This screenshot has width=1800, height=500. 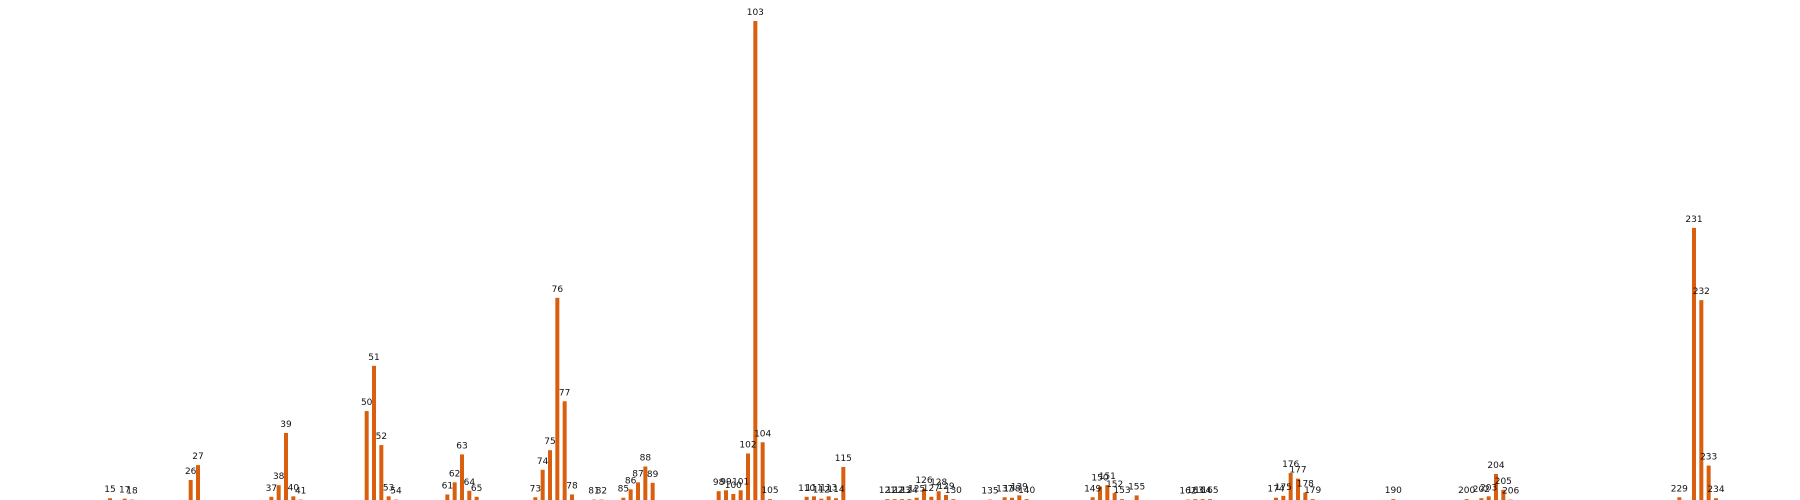 I want to click on bar-label-130: 130, so click(x=953, y=491).